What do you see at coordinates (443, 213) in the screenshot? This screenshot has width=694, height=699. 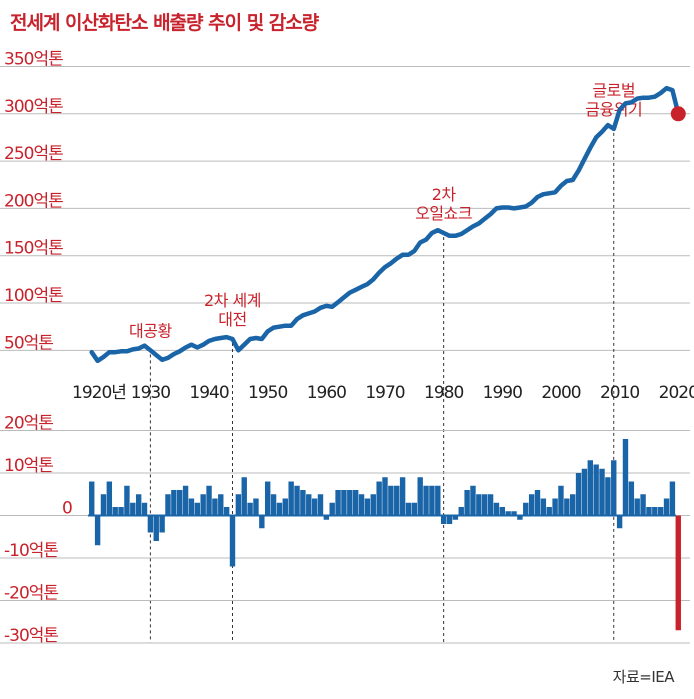 I see `annotation-label: 오일쇼크` at bounding box center [443, 213].